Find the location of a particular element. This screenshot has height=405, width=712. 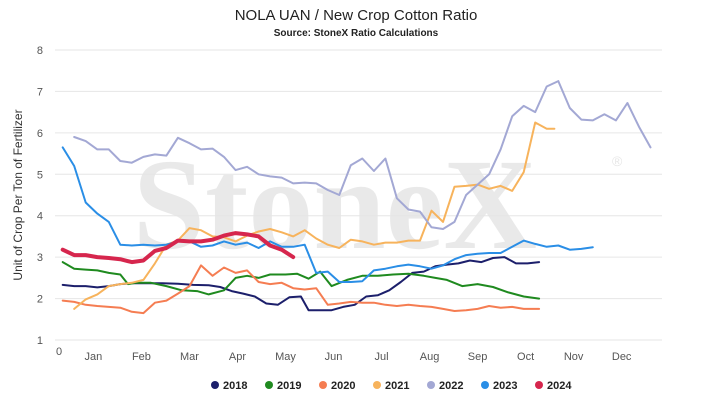

y-tick-label: 3 is located at coordinates (40, 258).